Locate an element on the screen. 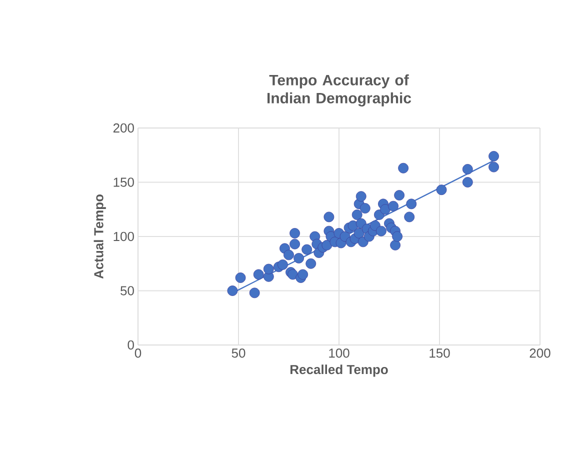 This screenshot has width=582, height=454. x-tick-label: 0 is located at coordinates (138, 353).